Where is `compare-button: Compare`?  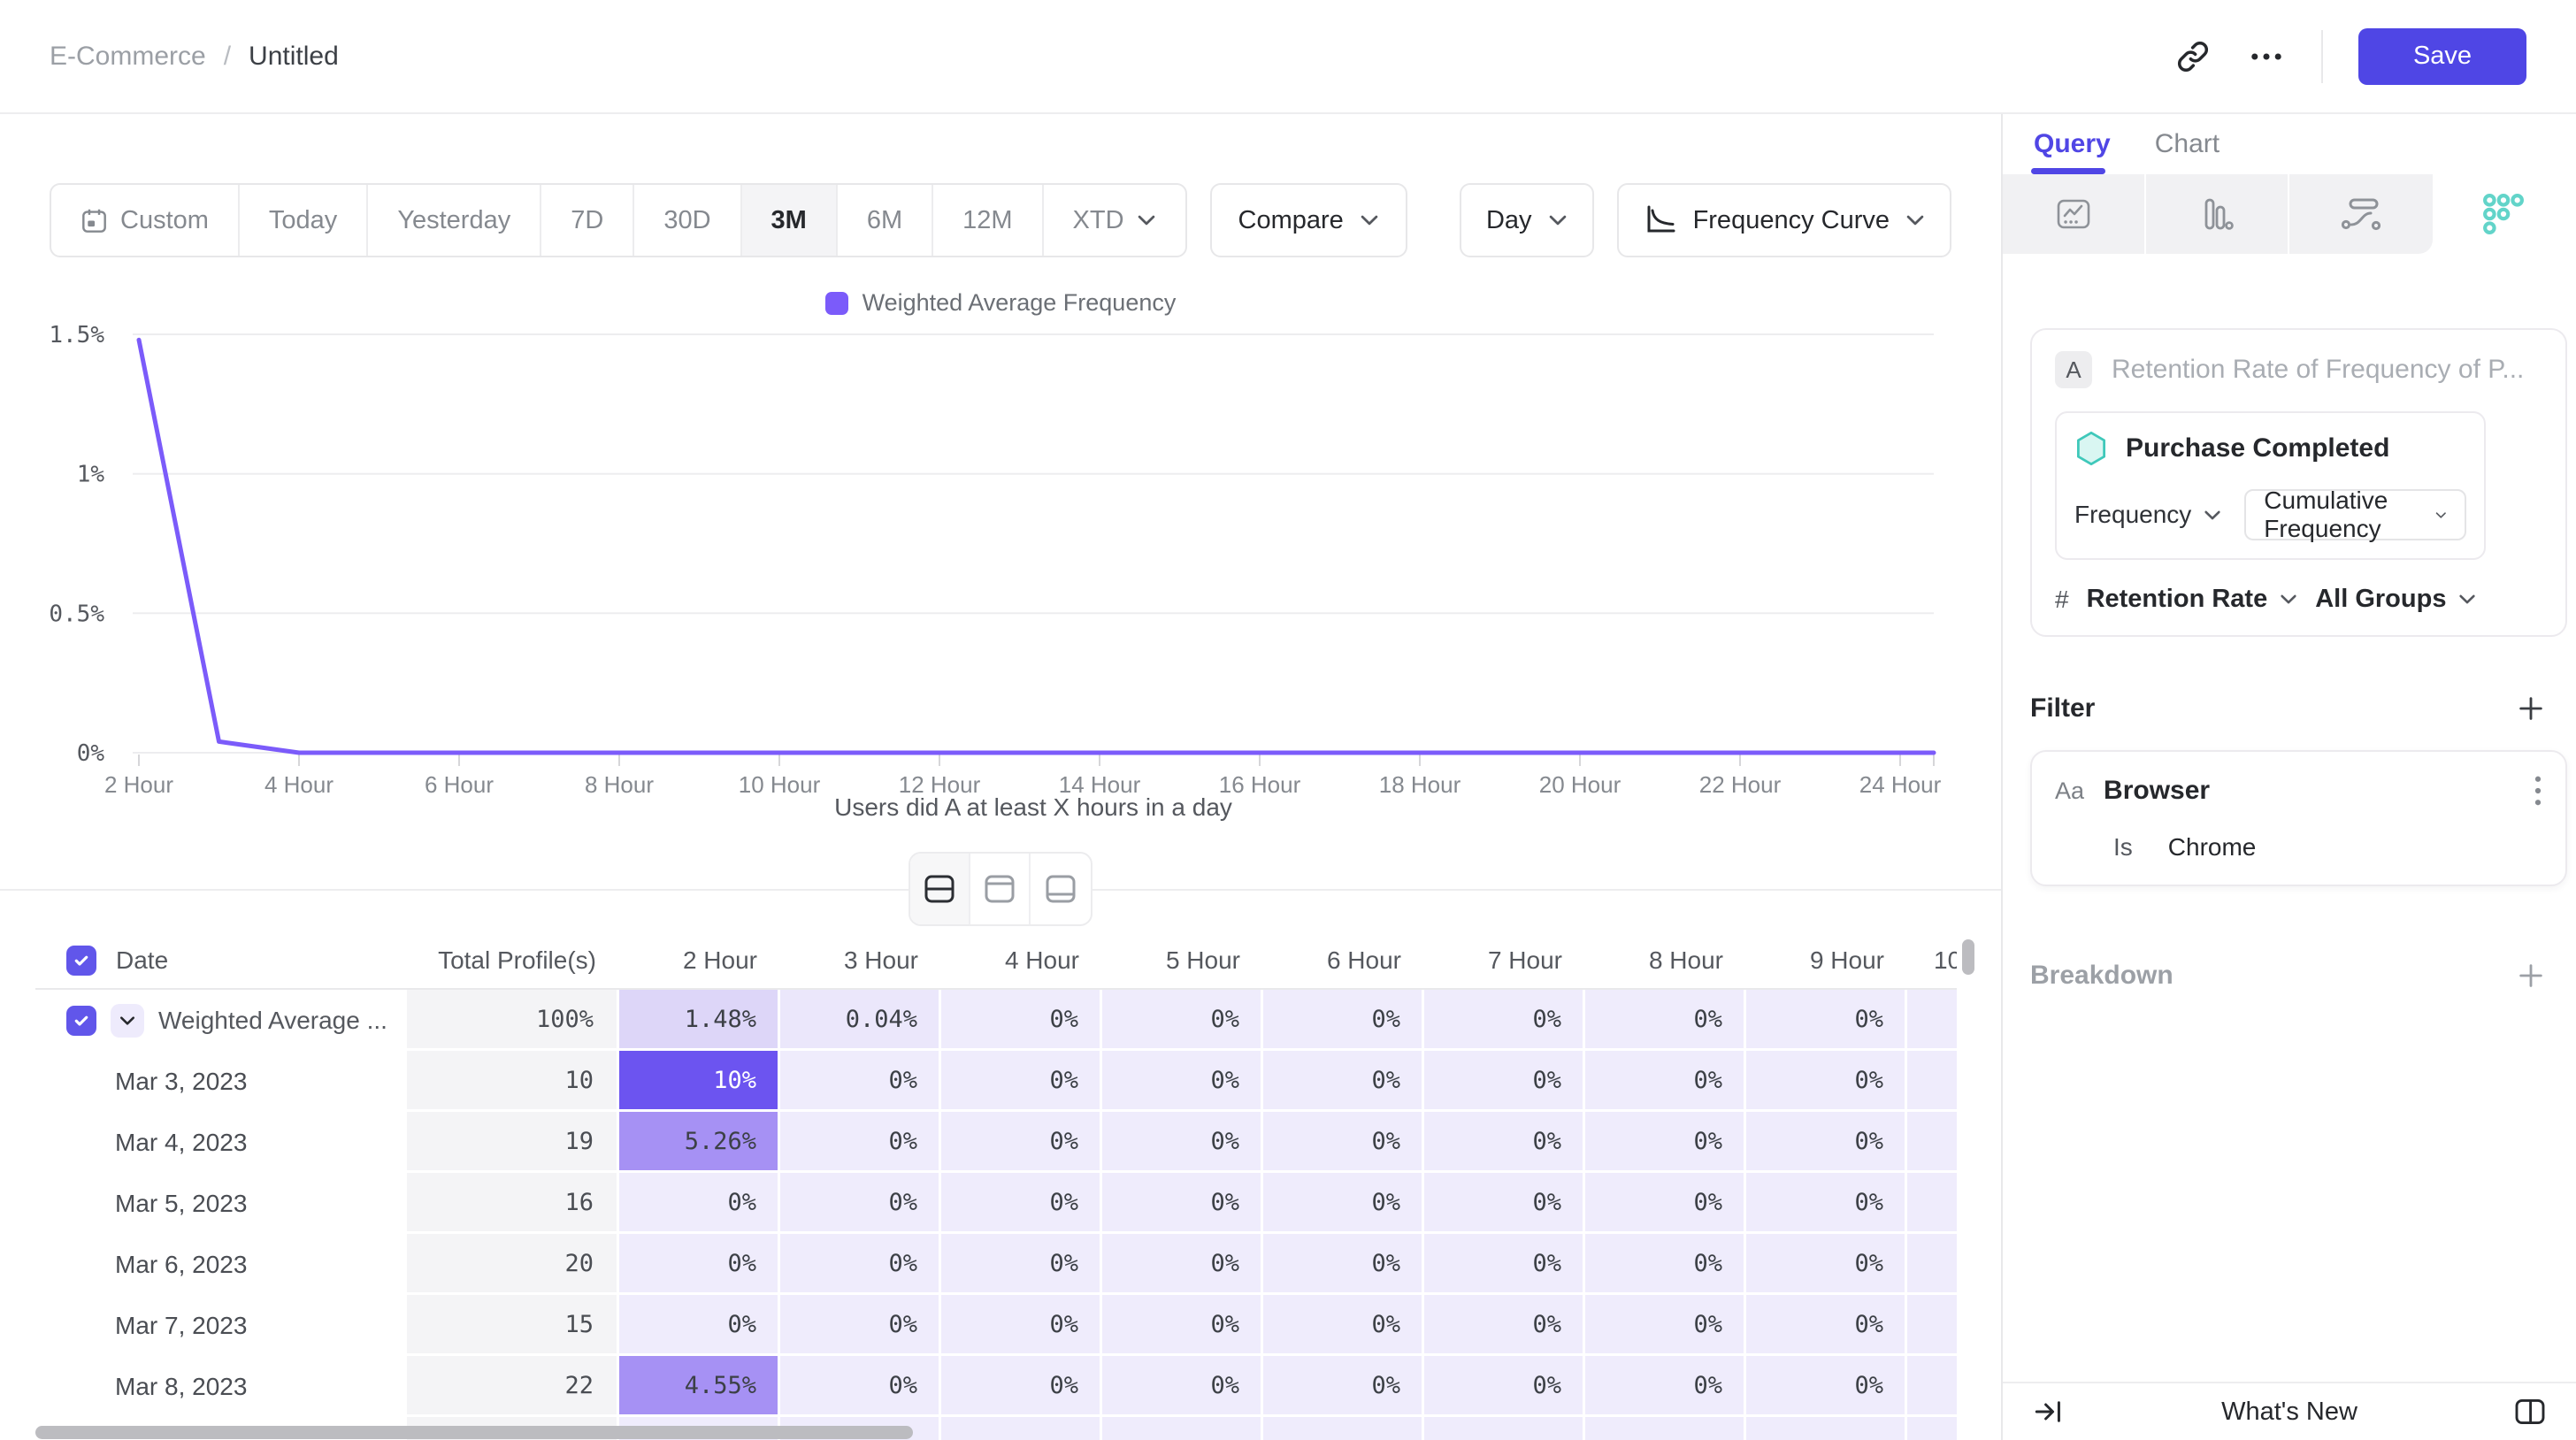
compare-button: Compare is located at coordinates (1308, 220).